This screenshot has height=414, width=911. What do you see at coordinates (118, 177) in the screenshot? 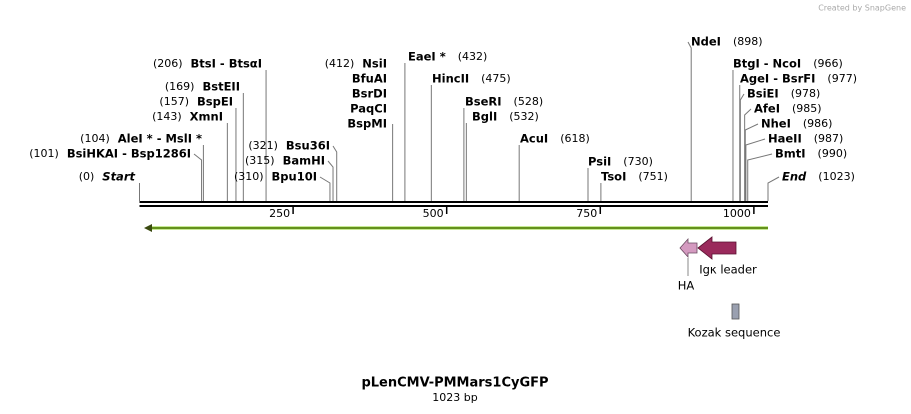
I see `enzyme-name: Start` at bounding box center [118, 177].